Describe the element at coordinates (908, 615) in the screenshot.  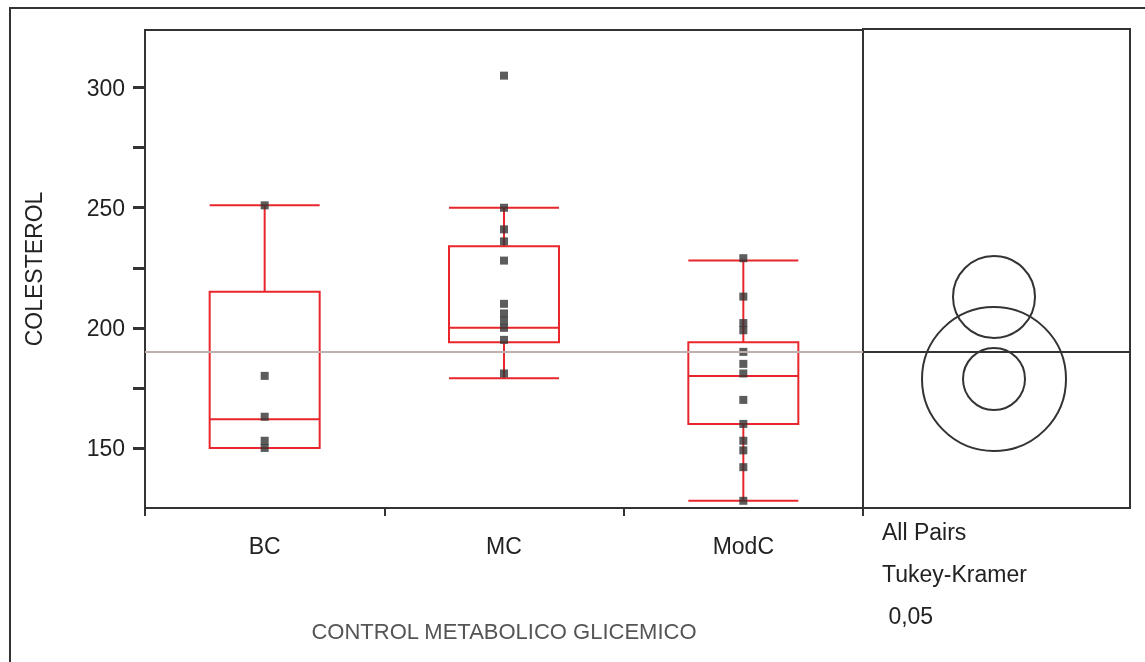
I see `text: 0,05` at that location.